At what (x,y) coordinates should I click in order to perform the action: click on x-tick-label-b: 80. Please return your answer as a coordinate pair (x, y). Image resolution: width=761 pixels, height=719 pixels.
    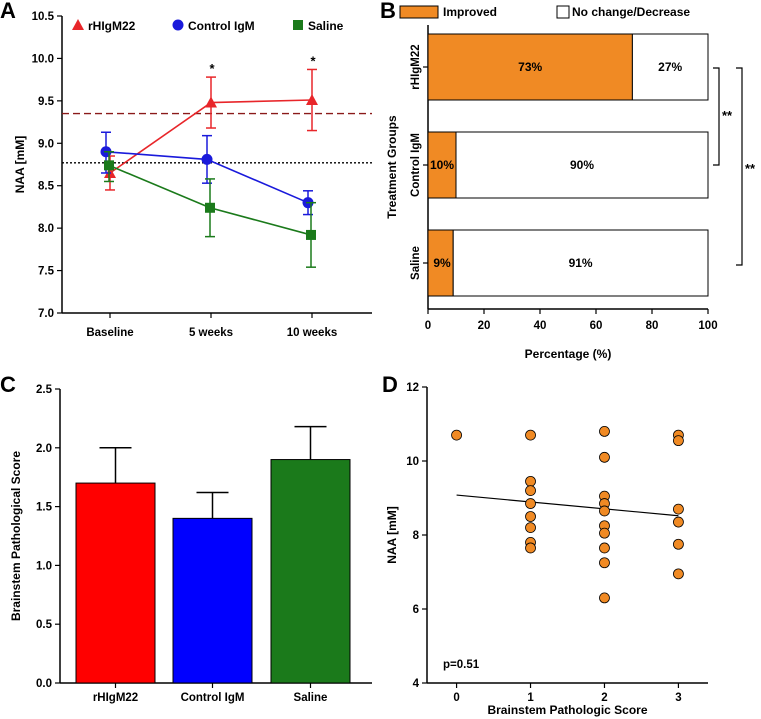
    Looking at the image, I should click on (652, 326).